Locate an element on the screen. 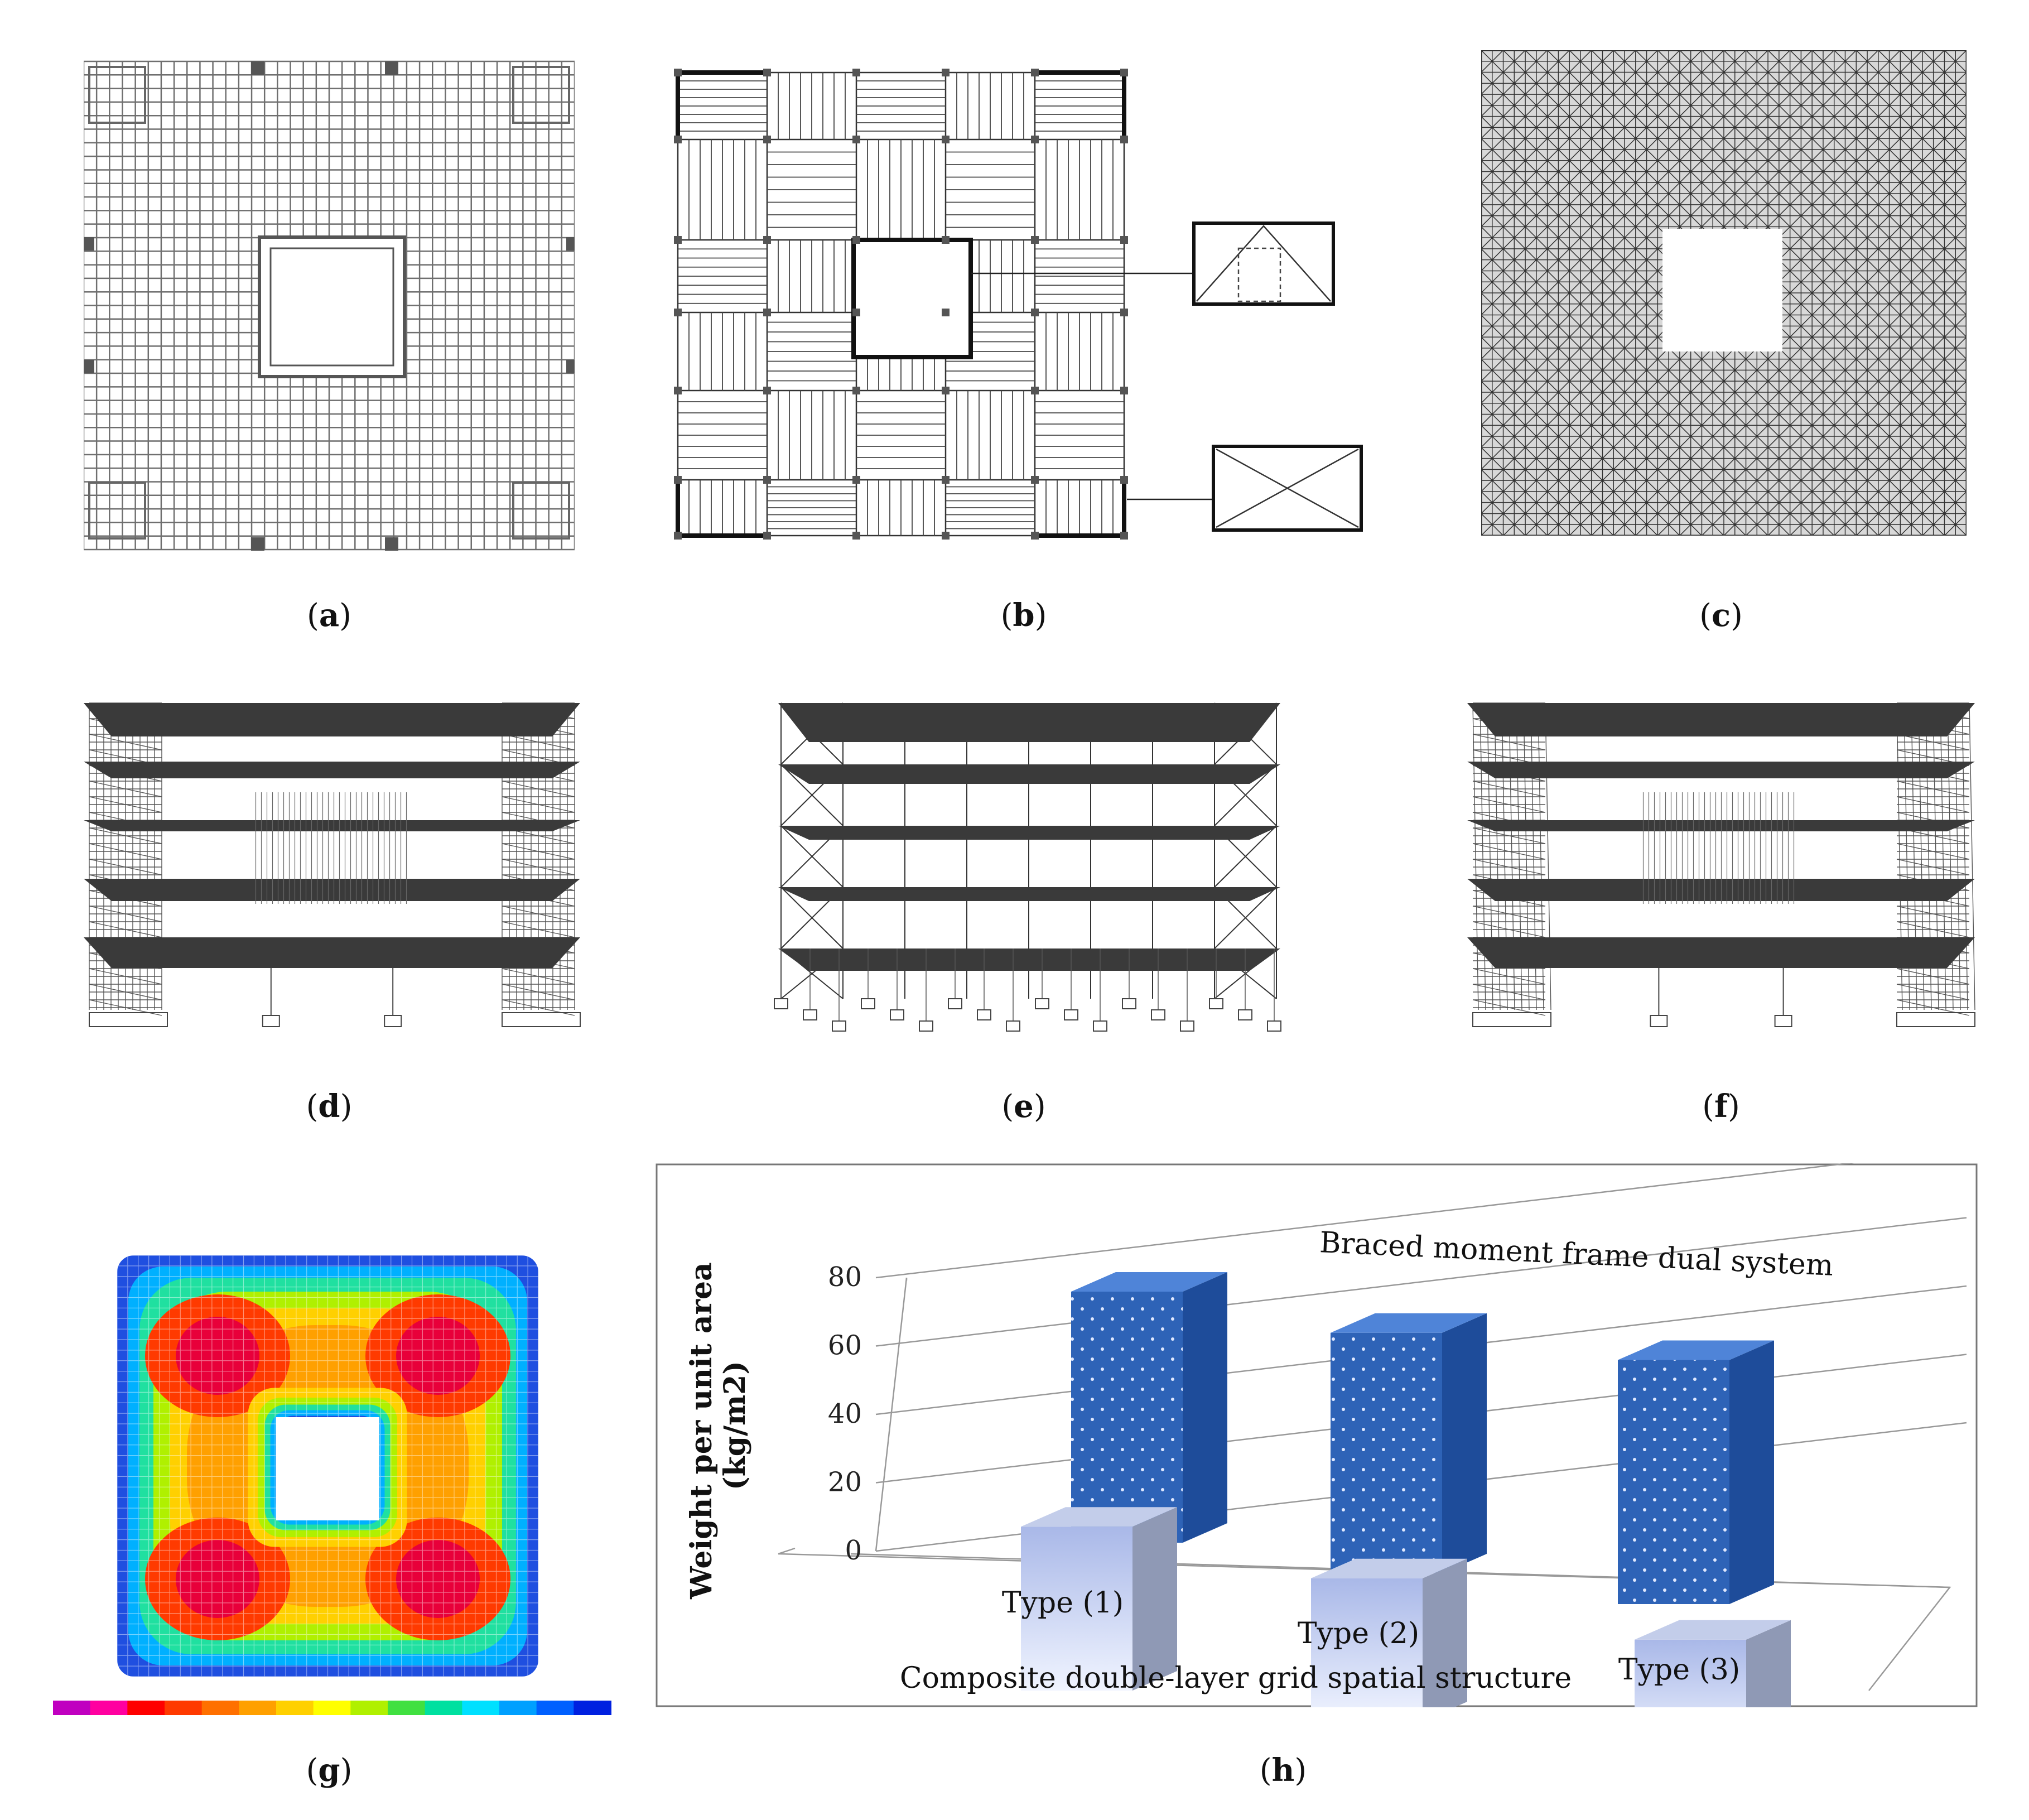  detail-box-top is located at coordinates (1263, 264).